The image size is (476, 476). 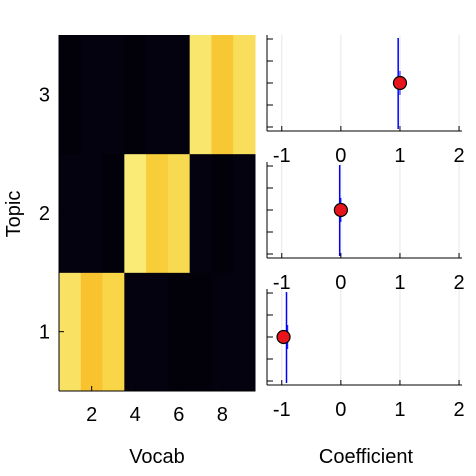 I want to click on coefficient-x-axis-label: Coefficient, so click(x=366, y=457).